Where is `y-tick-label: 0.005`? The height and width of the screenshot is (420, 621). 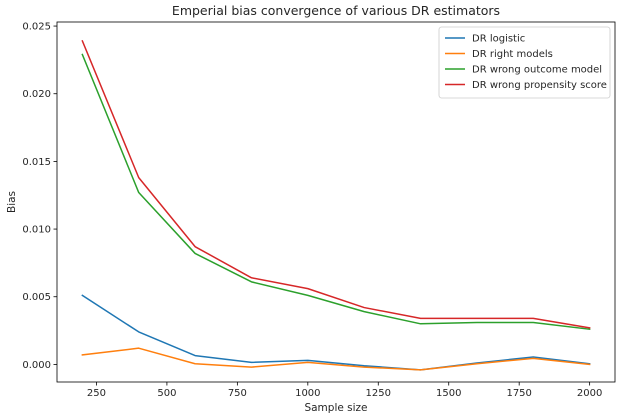
y-tick-label: 0.005 is located at coordinates (36, 297).